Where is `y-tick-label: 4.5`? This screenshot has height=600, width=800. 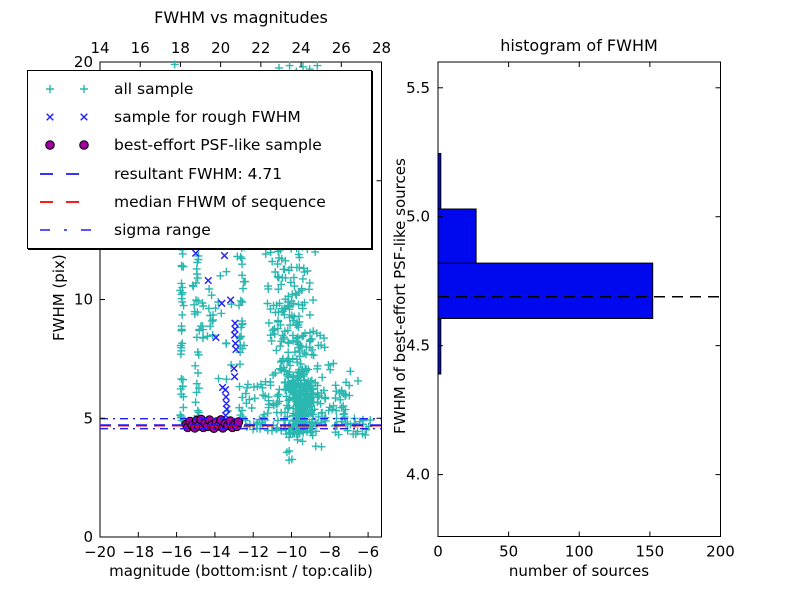 y-tick-label: 4.5 is located at coordinates (418, 346).